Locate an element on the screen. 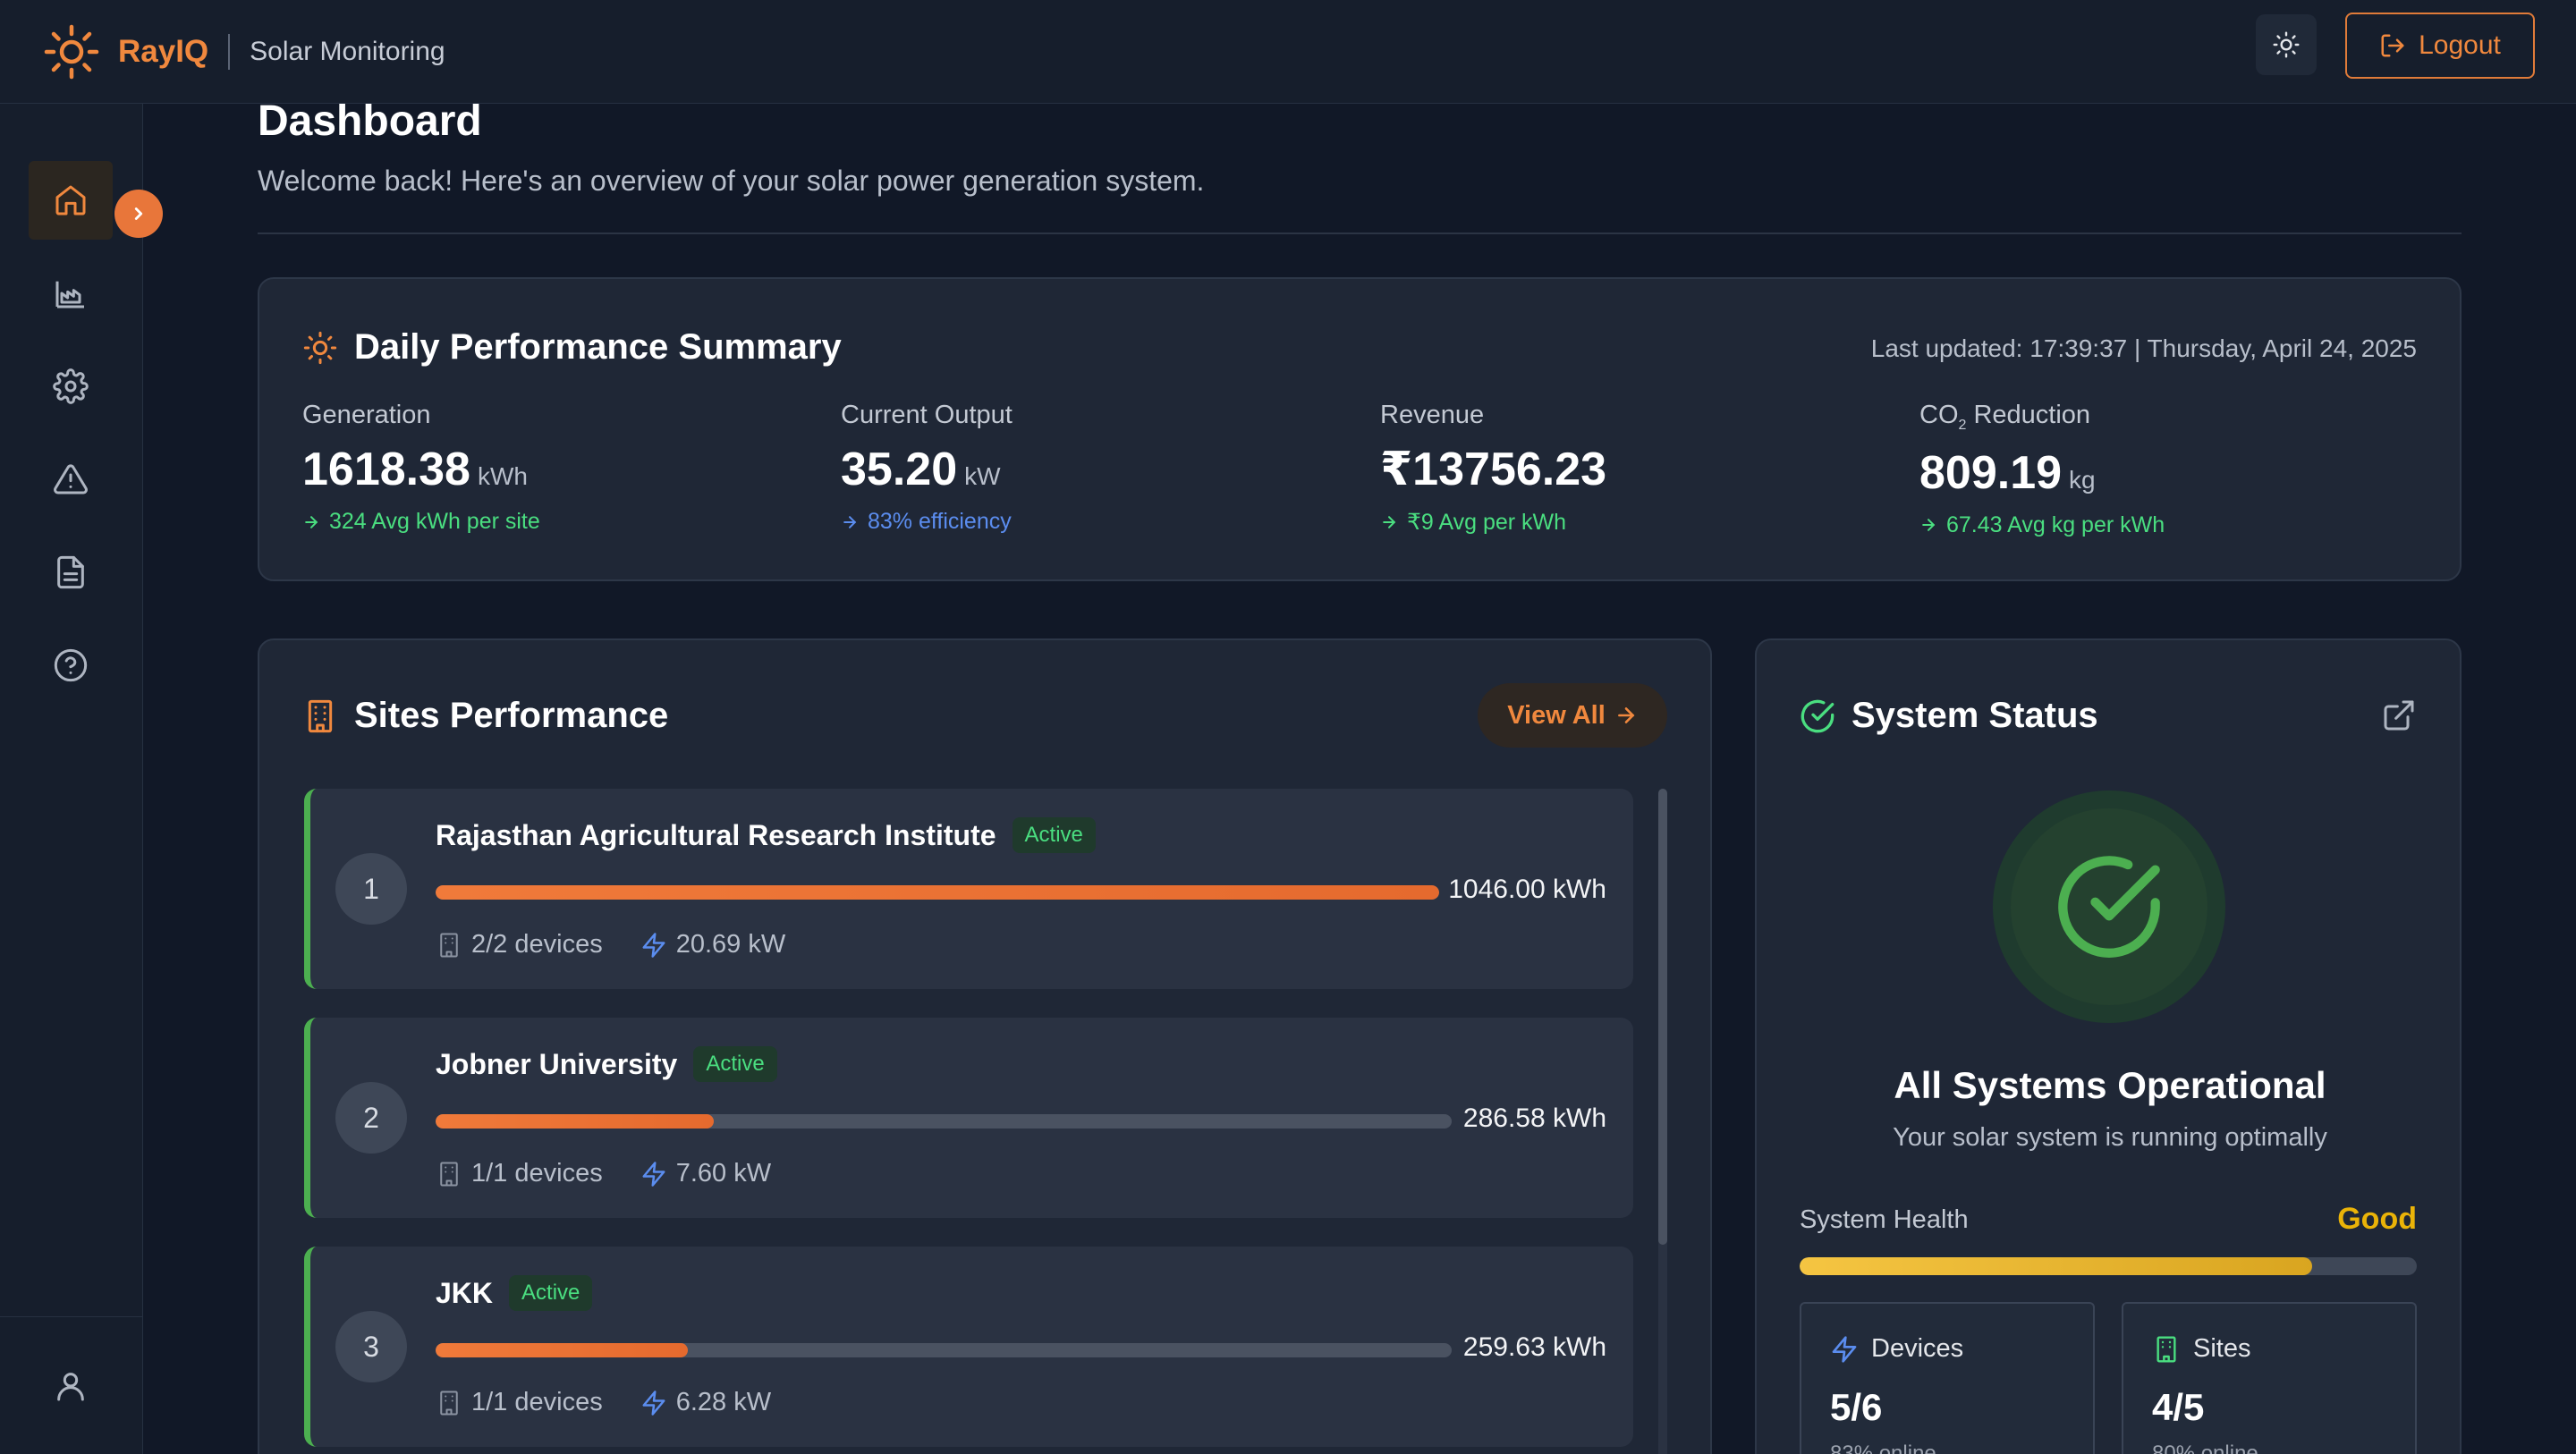  summary-header: Daily Performance Summary is located at coordinates (572, 347).